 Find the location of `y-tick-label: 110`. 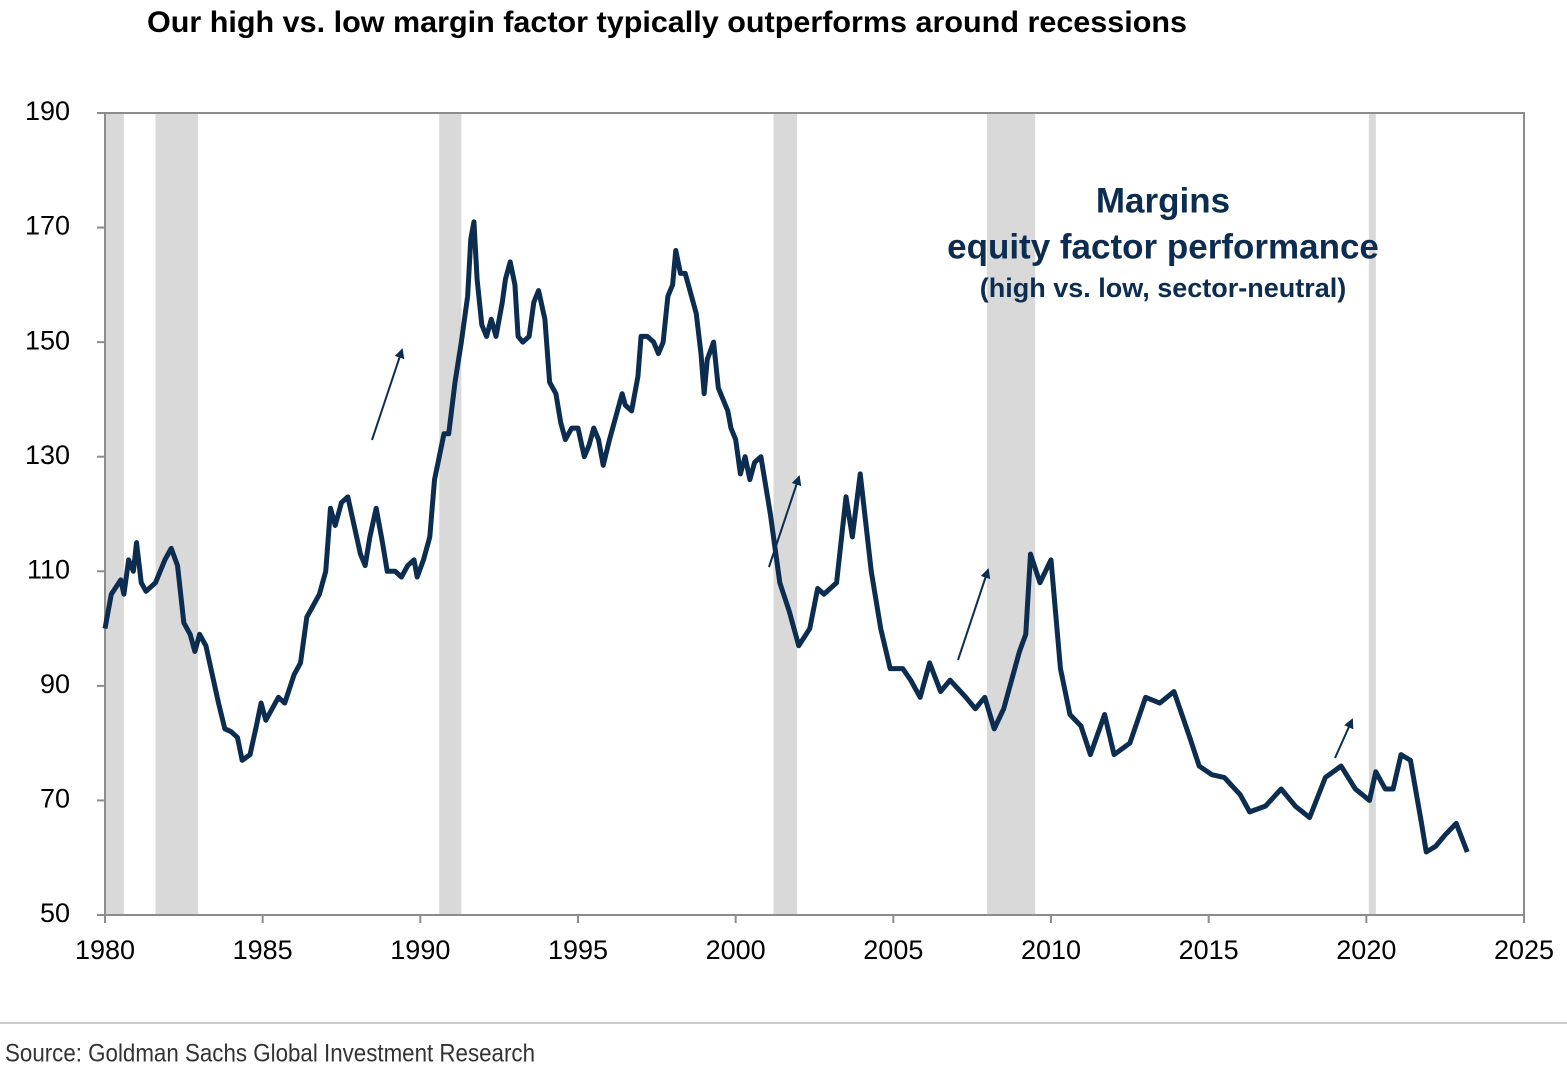

y-tick-label: 110 is located at coordinates (48, 569).